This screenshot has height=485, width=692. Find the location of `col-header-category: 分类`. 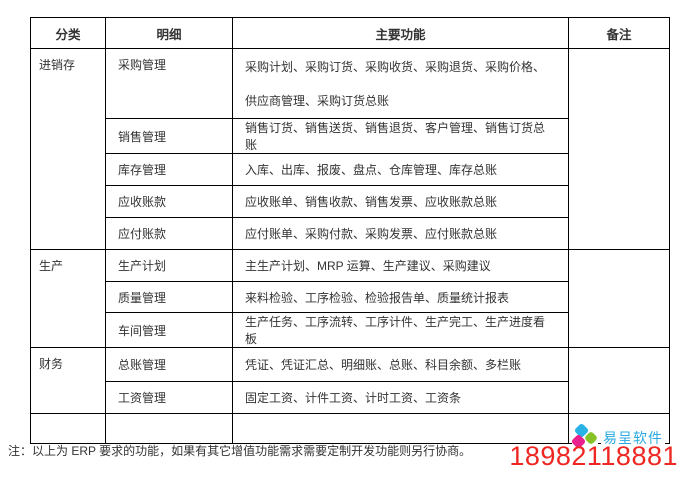

col-header-category: 分类 is located at coordinates (68, 33).